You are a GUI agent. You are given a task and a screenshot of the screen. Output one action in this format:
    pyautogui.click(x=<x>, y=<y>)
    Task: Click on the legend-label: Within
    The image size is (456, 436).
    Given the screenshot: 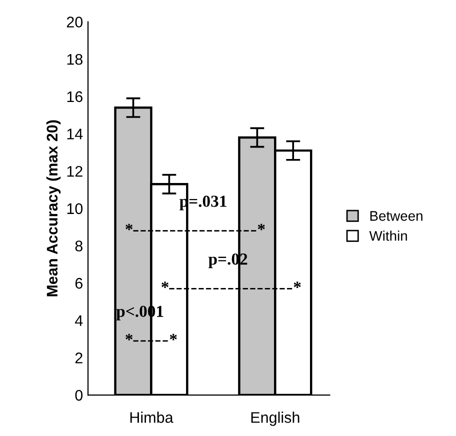 What is the action you would take?
    pyautogui.click(x=388, y=235)
    